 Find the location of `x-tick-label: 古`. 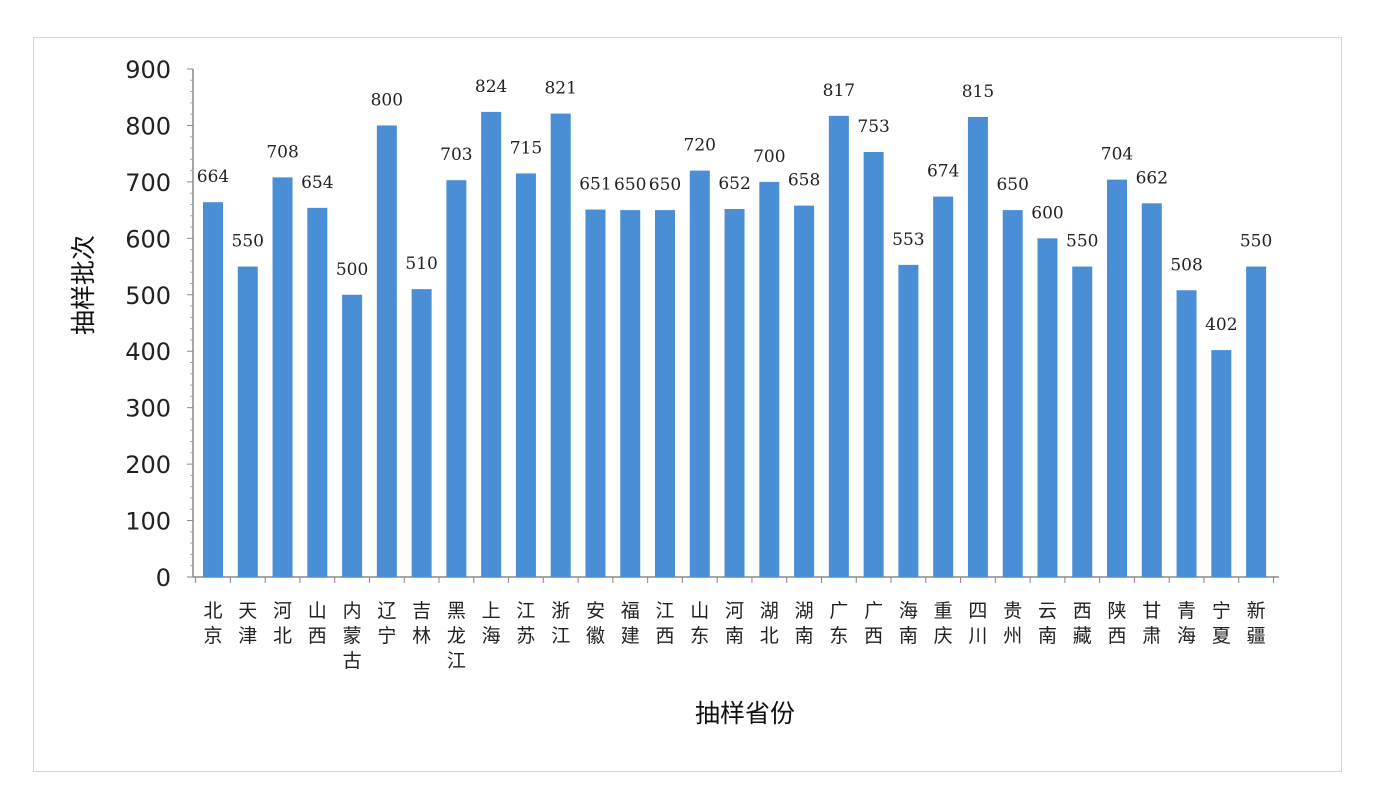

x-tick-label: 古 is located at coordinates (352, 661).